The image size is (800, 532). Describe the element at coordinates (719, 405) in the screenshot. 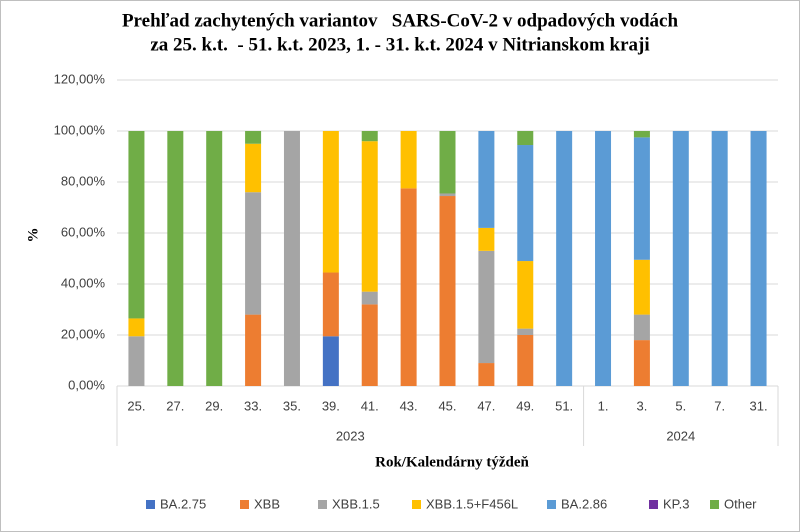

I see `x-tick-label: 7.` at that location.